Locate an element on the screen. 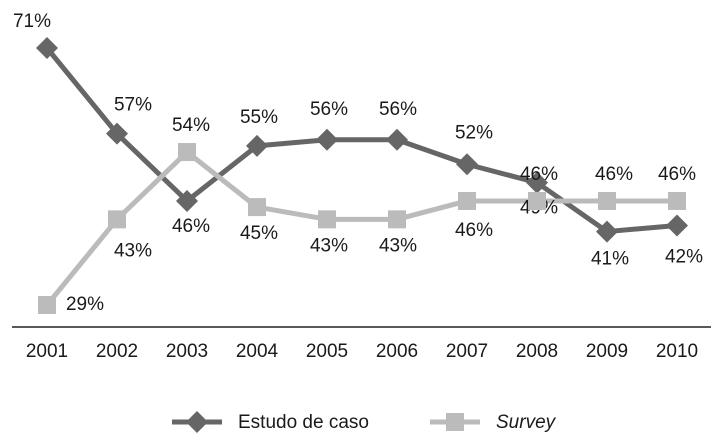 Image resolution: width=711 pixels, height=435 pixels. x-tick-label: 2003 is located at coordinates (187, 351).